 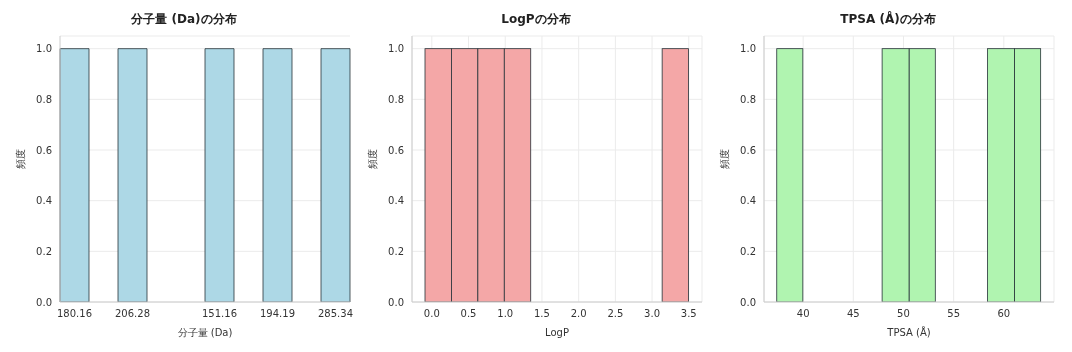 What do you see at coordinates (132, 314) in the screenshot?
I see `x-tick-label: 206.28` at bounding box center [132, 314].